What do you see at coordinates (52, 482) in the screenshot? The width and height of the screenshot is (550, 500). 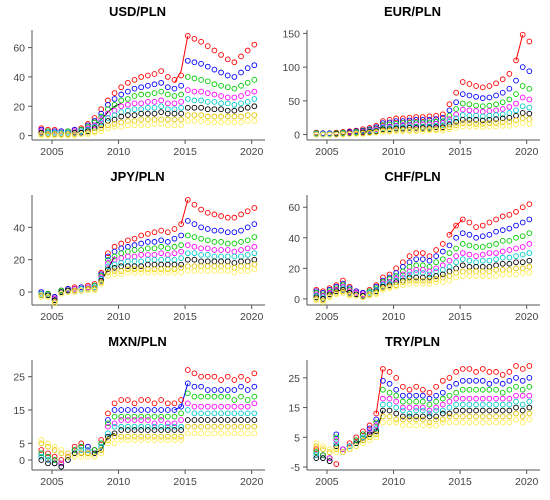 I see `x-tick-label: 2005` at bounding box center [52, 482].